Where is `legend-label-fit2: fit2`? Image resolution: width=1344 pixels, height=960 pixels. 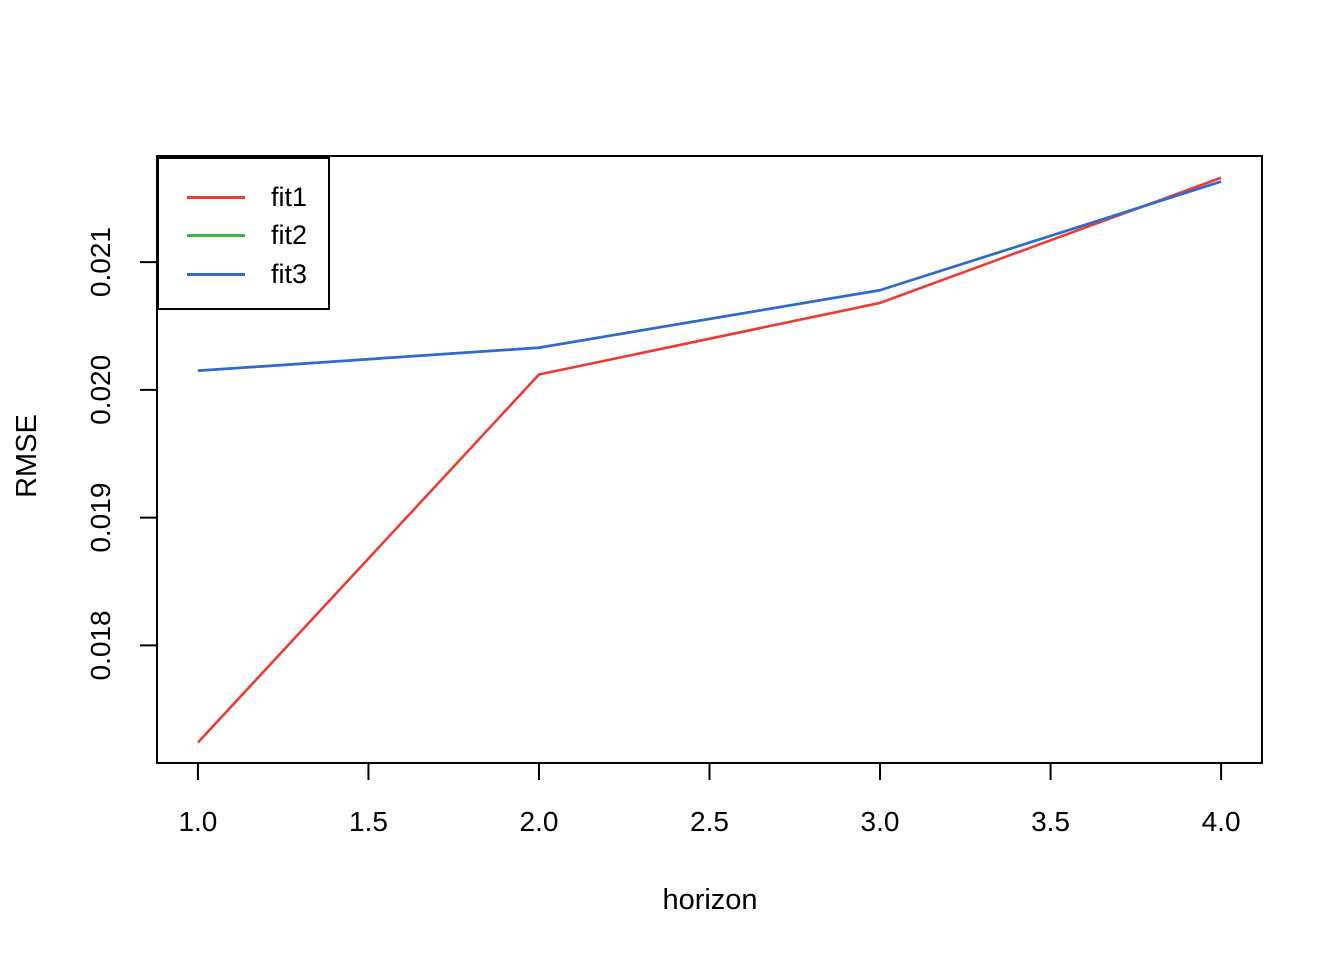 legend-label-fit2: fit2 is located at coordinates (289, 235).